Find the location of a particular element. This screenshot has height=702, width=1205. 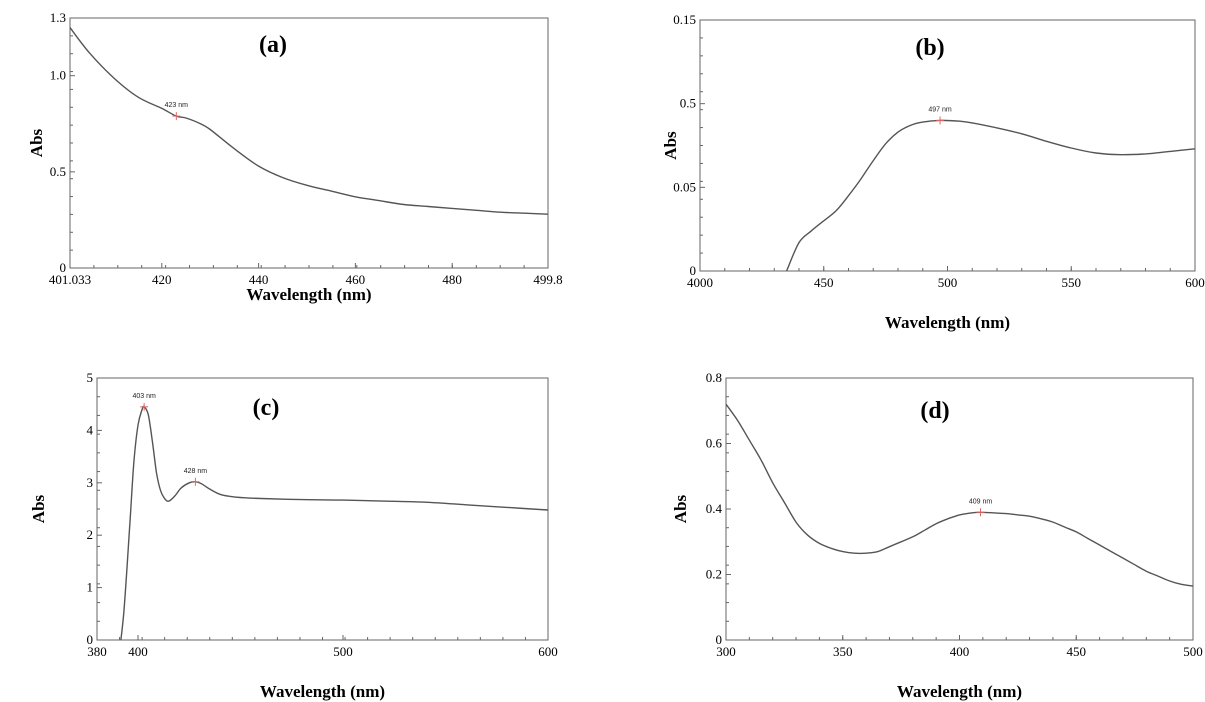

panel-b-label: (b) is located at coordinates (929, 48).